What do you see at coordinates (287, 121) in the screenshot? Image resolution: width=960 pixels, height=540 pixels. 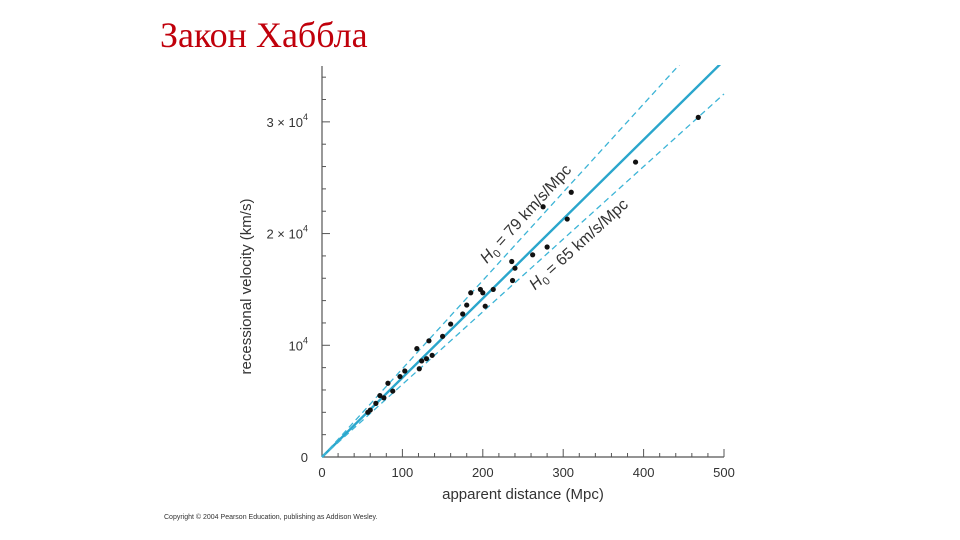 I see `y-tick-label: 3 × 10⁴` at bounding box center [287, 121].